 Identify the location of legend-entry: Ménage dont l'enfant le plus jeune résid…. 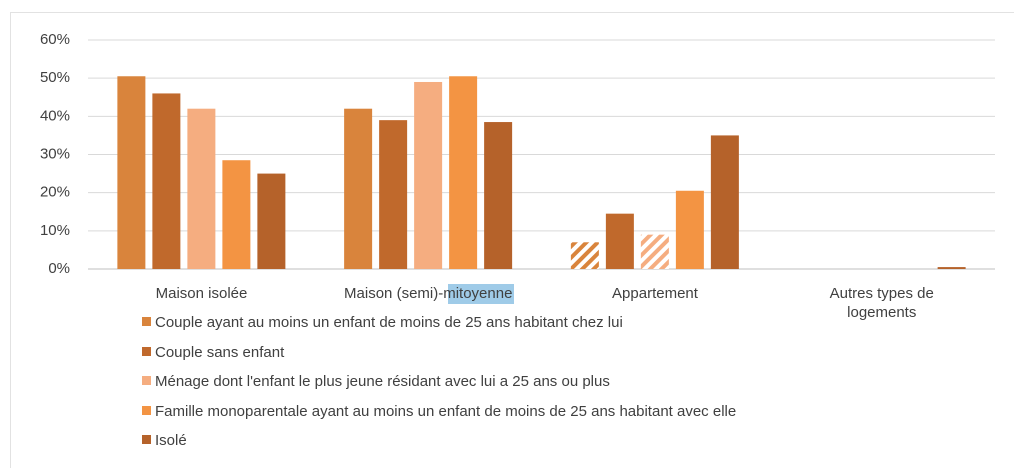
(376, 382).